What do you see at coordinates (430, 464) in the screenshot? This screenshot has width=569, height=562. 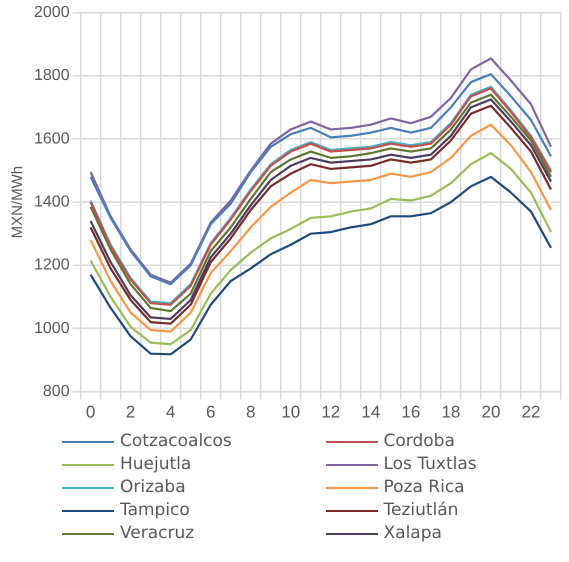 I see `legend-label: Los Tuxtlas` at bounding box center [430, 464].